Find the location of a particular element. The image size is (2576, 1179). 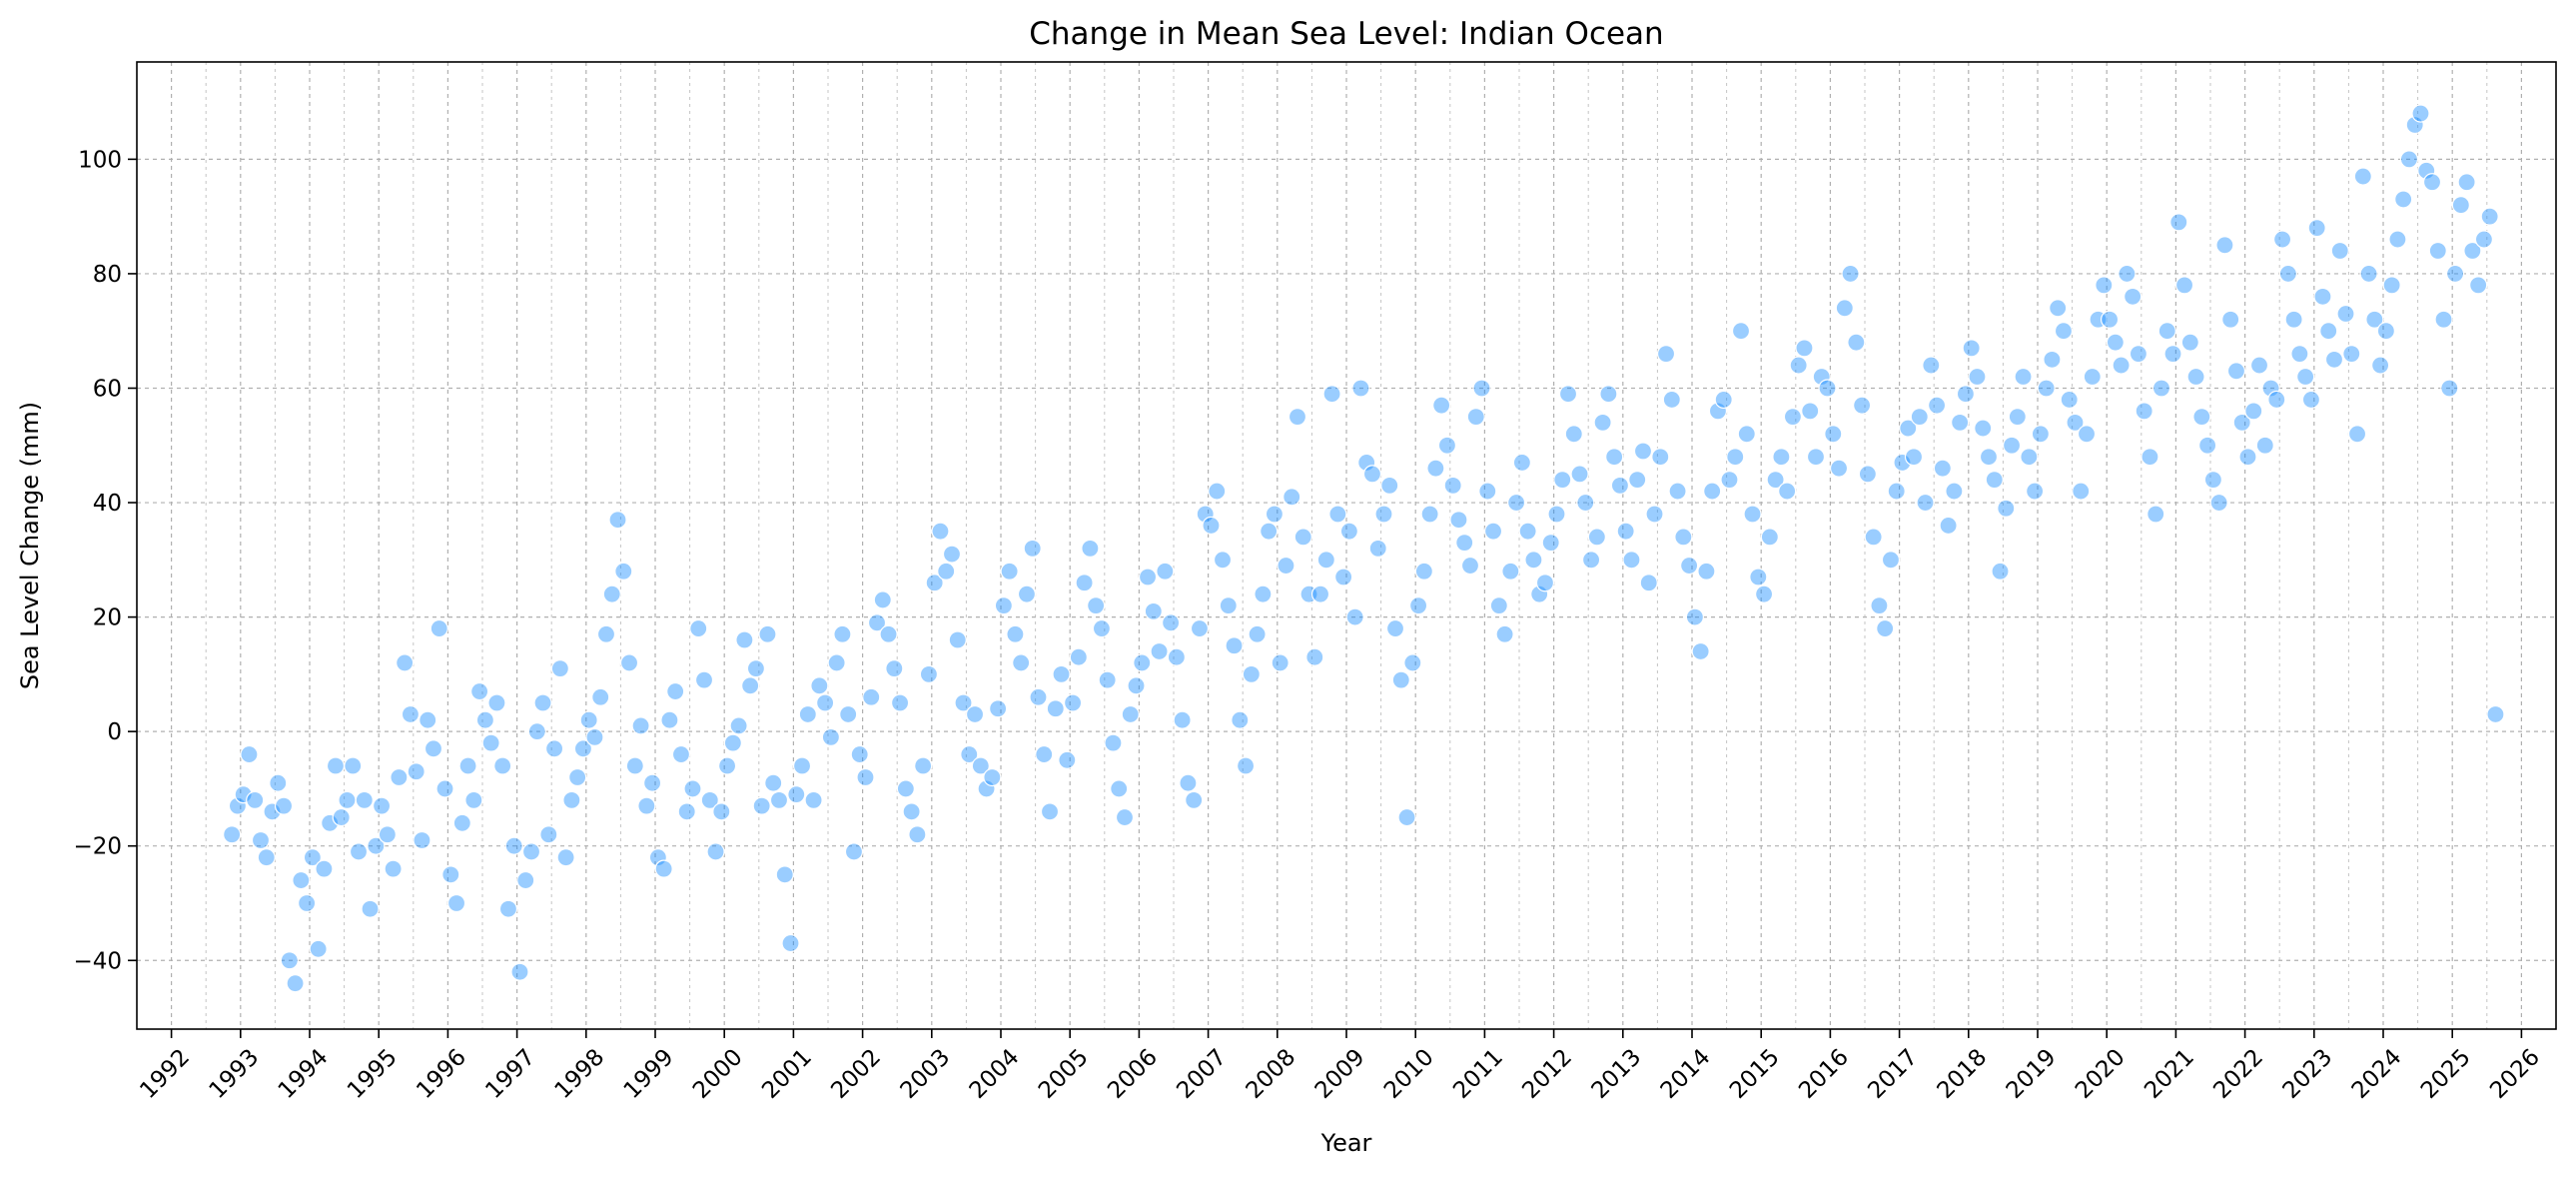

y-tick-label: 0 is located at coordinates (115, 732).